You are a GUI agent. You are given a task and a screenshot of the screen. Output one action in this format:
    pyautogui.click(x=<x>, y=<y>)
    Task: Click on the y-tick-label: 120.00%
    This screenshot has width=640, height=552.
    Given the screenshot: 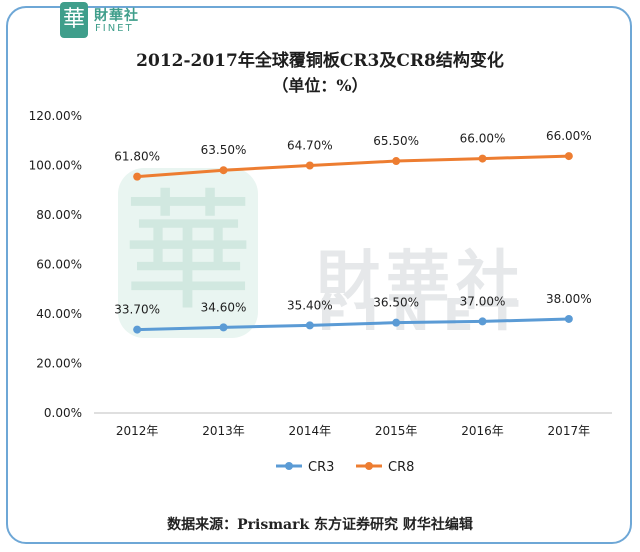 What is the action you would take?
    pyautogui.click(x=55, y=116)
    